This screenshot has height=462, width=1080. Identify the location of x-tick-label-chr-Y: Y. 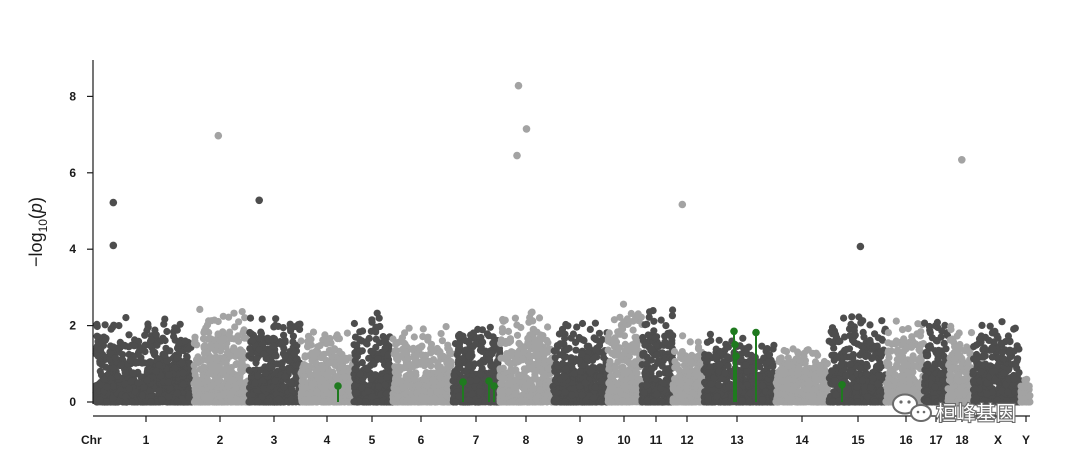
(1026, 440).